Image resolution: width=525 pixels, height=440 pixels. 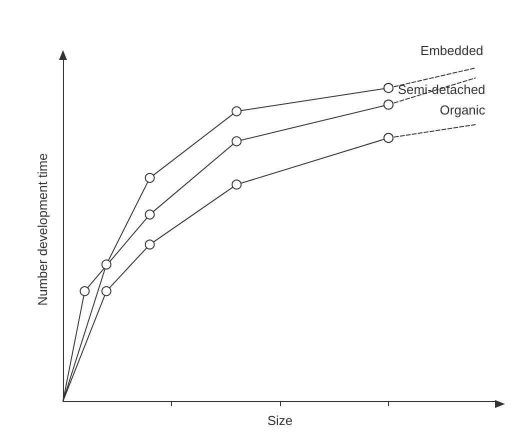 What do you see at coordinates (463, 110) in the screenshot?
I see `series-label: Organic` at bounding box center [463, 110].